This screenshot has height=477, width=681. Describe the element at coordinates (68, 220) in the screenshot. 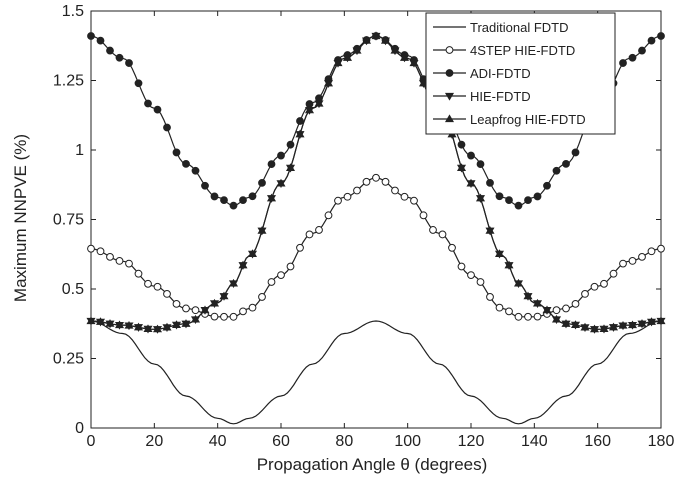

I see `y-tick-label: 0.75` at that location.